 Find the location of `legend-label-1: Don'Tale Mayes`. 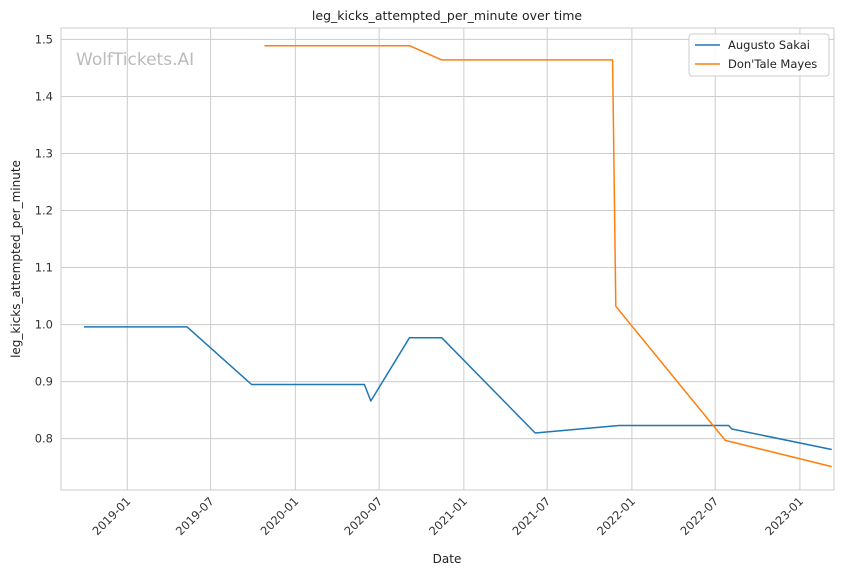

legend-label-1: Don'Tale Mayes is located at coordinates (772, 64).